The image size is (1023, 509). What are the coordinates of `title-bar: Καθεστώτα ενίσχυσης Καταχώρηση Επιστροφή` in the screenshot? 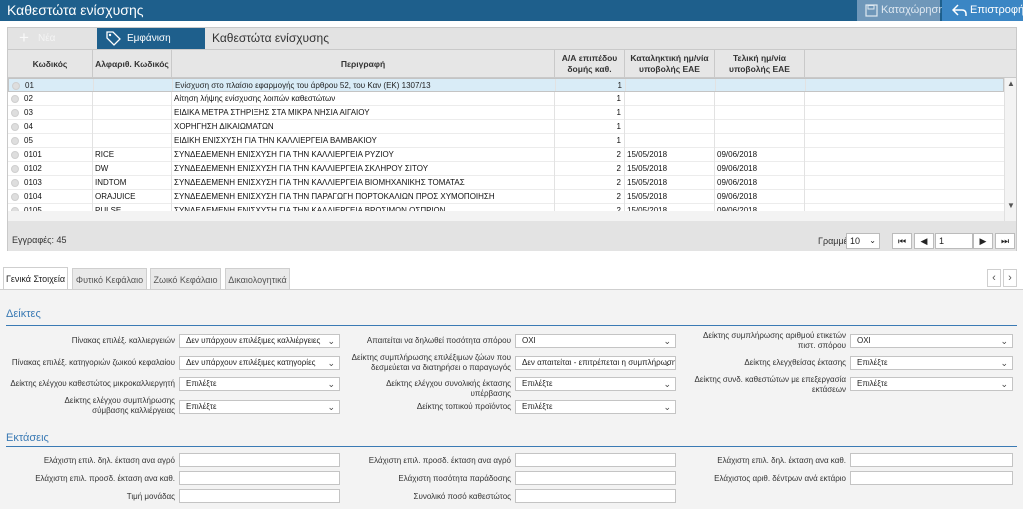 It's located at (511, 10).